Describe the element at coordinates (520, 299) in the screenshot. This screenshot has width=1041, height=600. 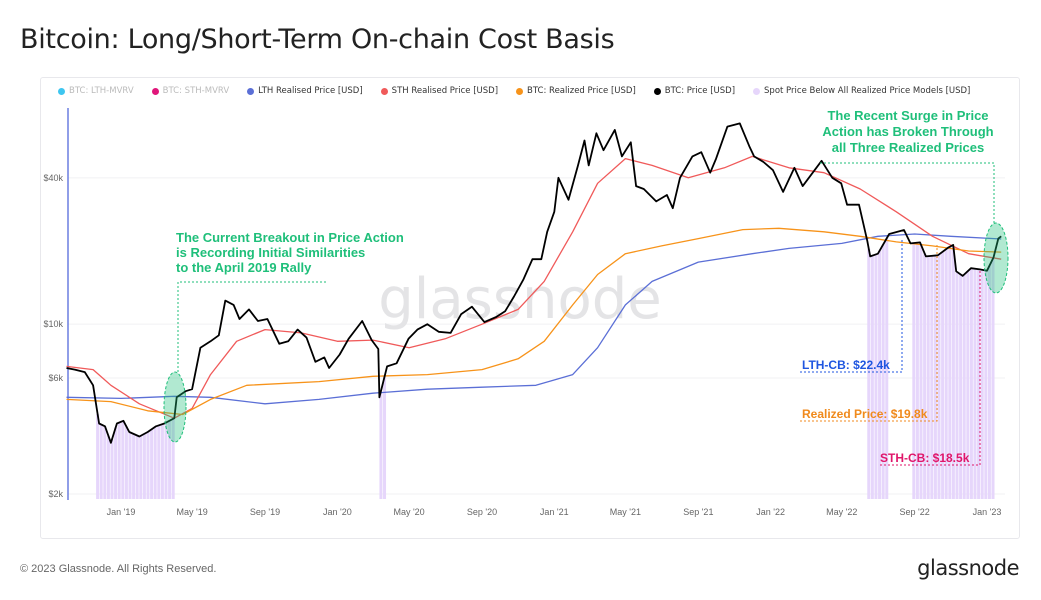
I see `watermark: glassnode` at that location.